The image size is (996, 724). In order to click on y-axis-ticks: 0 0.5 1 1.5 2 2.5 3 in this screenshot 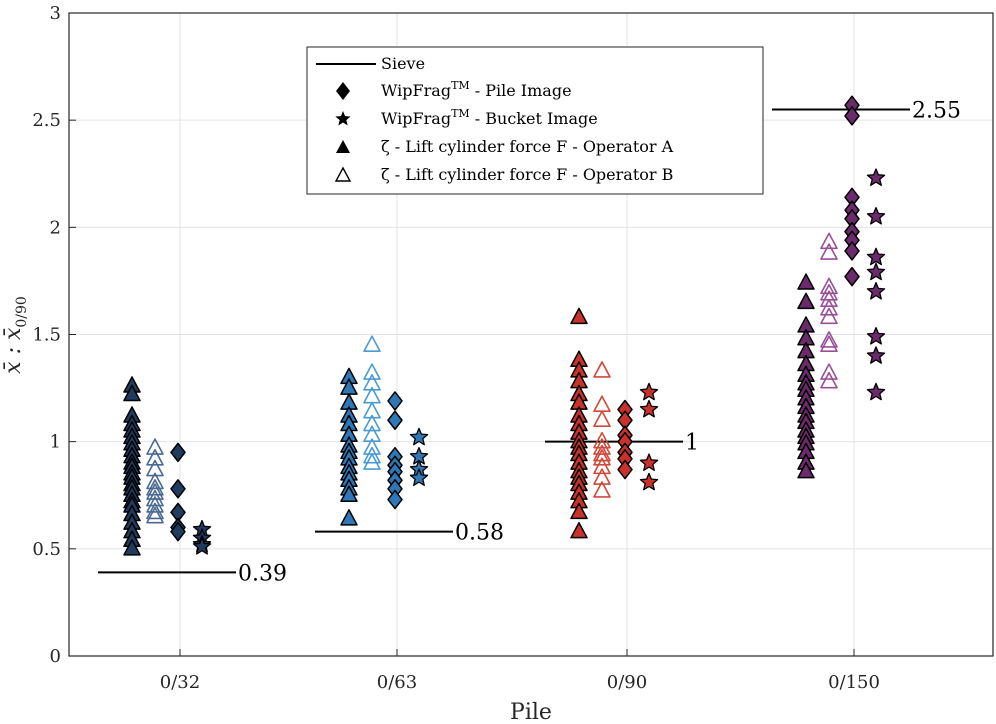, I will do `click(54, 335)`.